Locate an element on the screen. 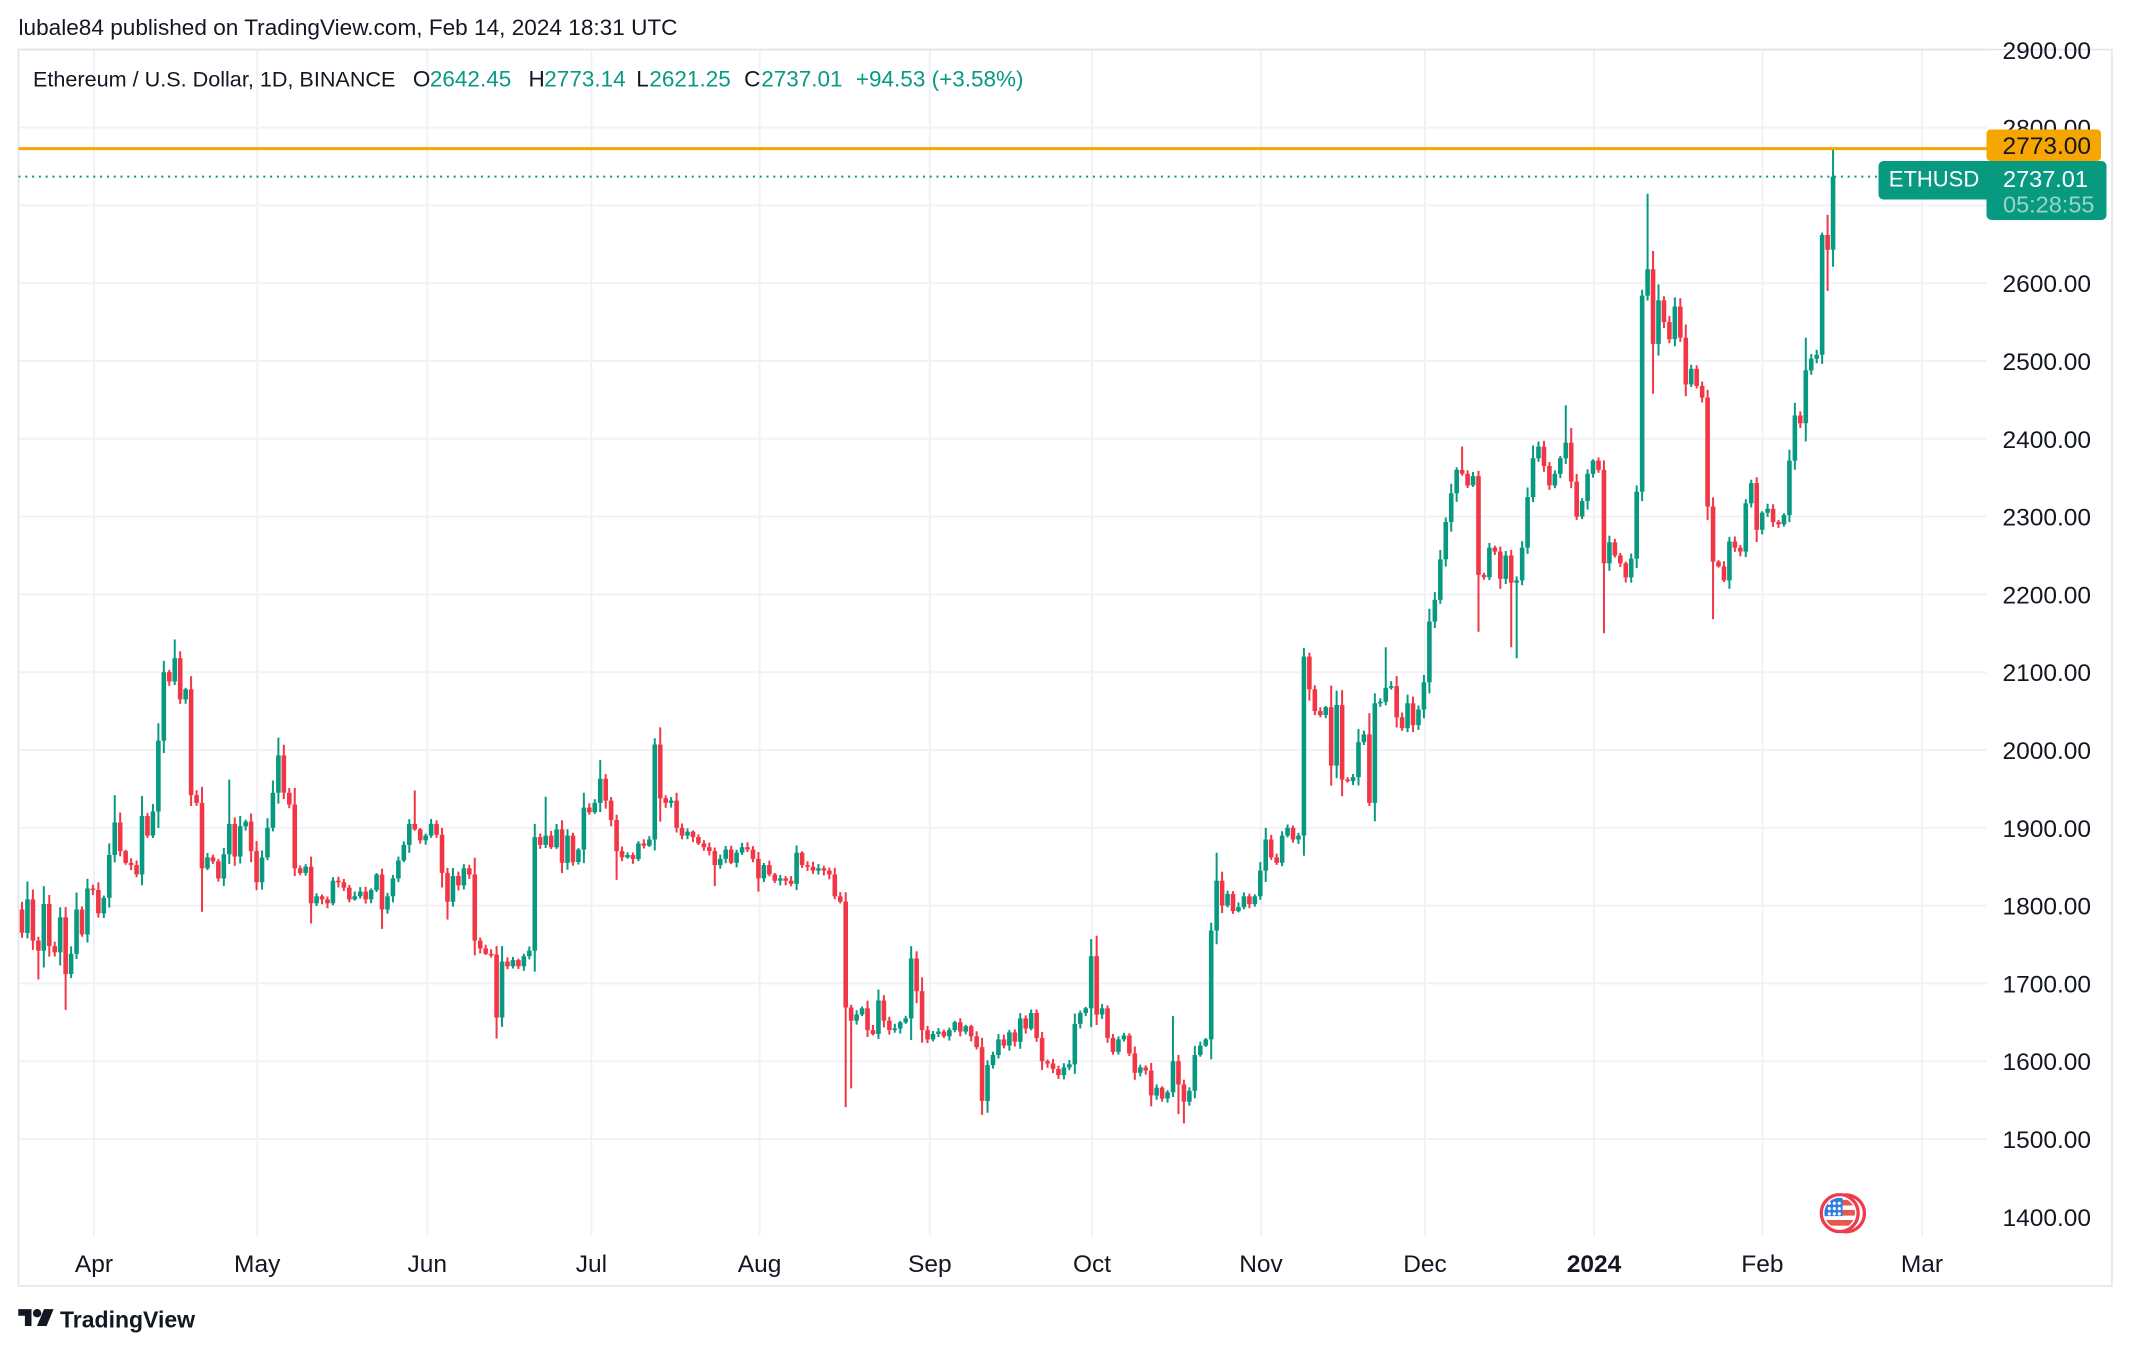 The width and height of the screenshot is (2130, 1355). svg-text: Apr is located at coordinates (94, 1264).